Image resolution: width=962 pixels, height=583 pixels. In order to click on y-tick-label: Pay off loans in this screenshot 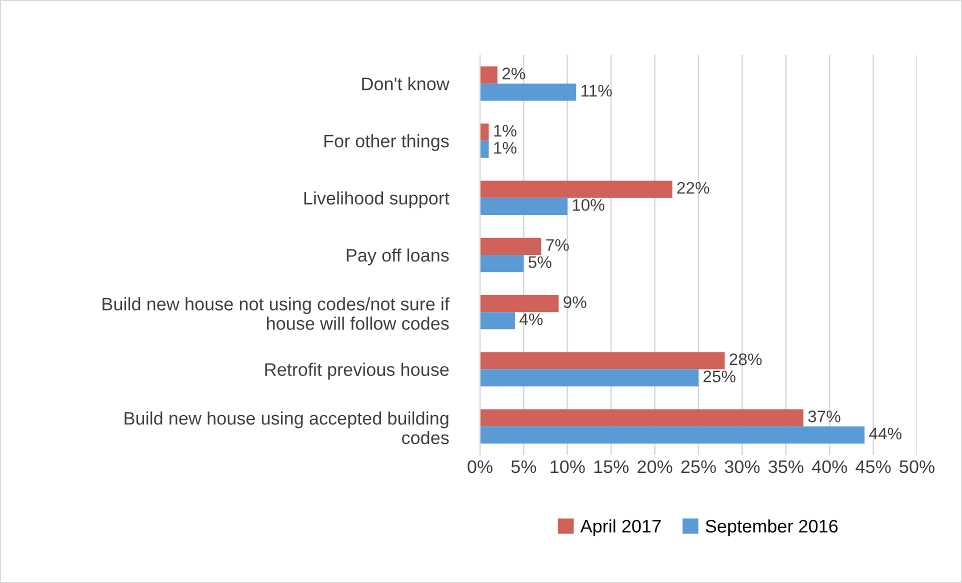, I will do `click(397, 257)`.